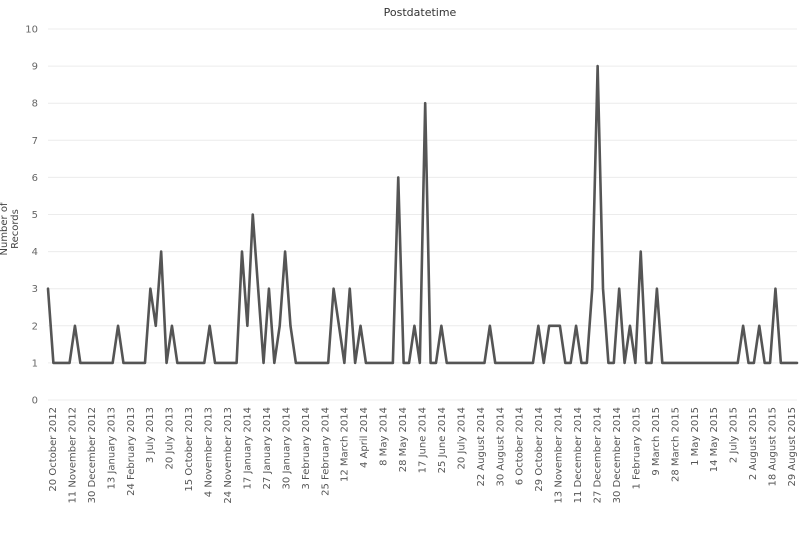 The height and width of the screenshot is (540, 810). I want to click on y-tick-label: 0, so click(35, 401).